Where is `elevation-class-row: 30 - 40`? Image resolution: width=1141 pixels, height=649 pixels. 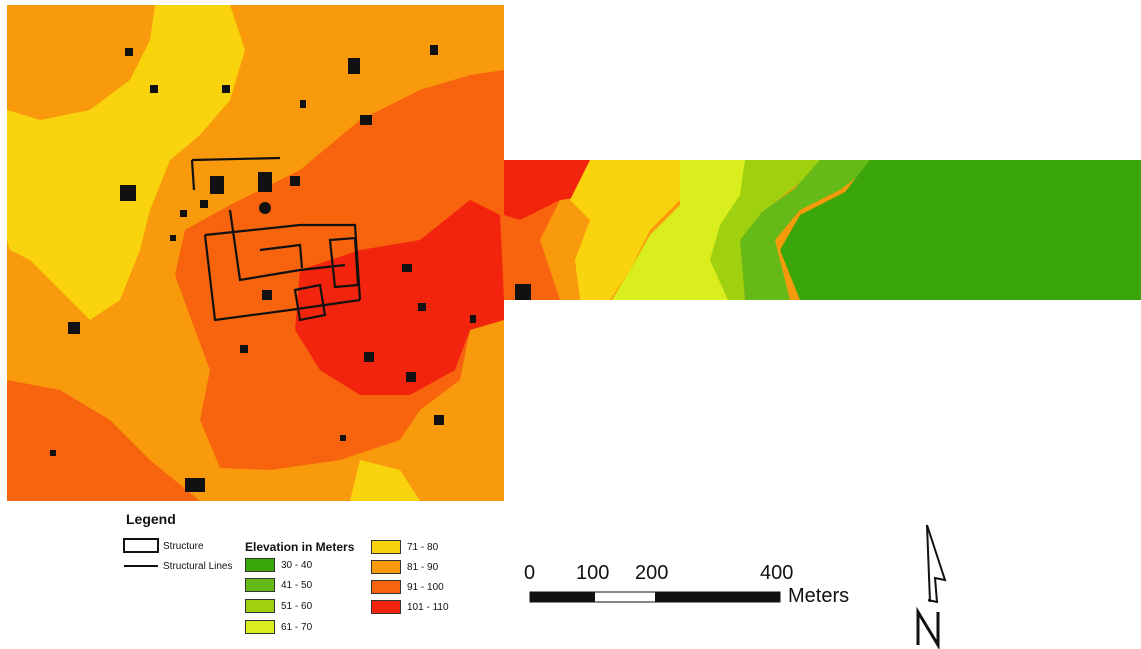 elevation-class-row: 30 - 40 is located at coordinates (278, 565).